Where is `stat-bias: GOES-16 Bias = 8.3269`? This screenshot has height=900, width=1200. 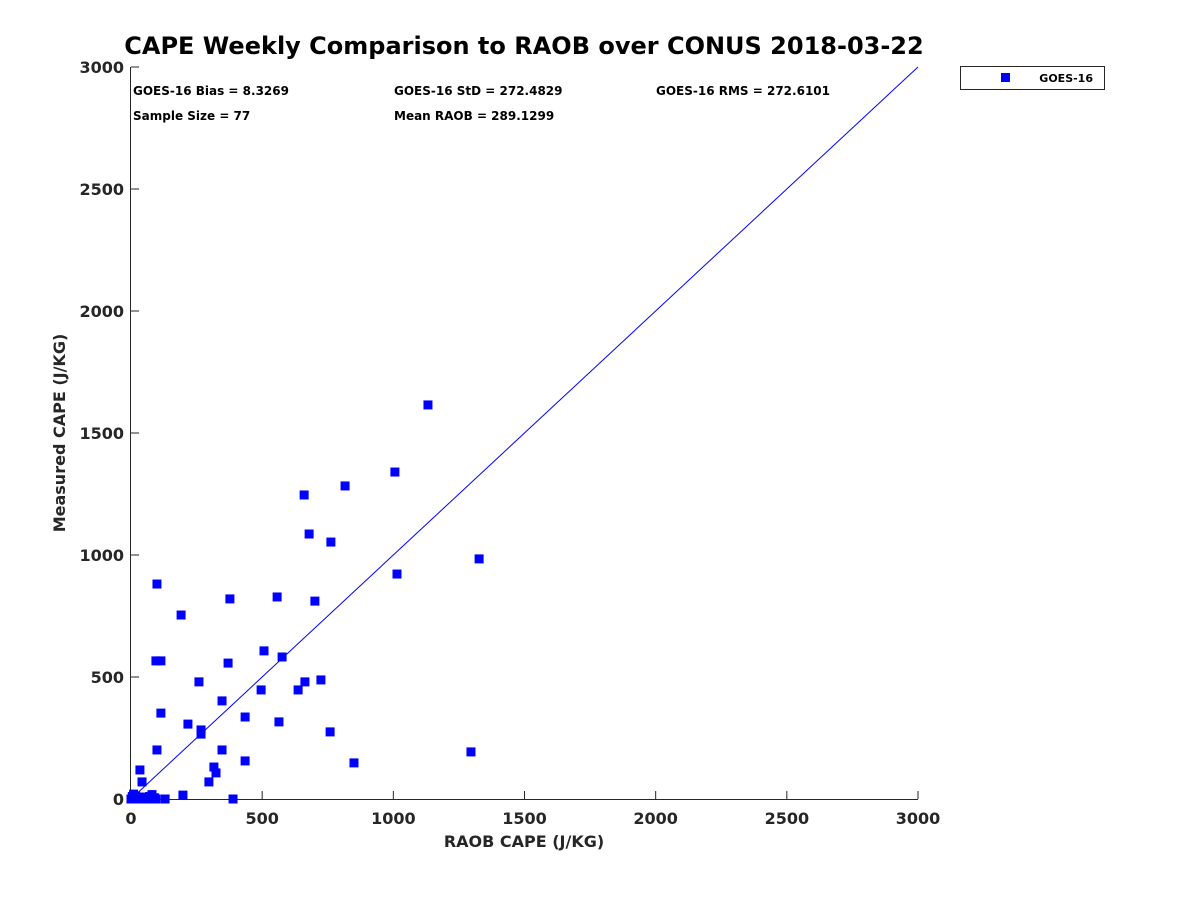 stat-bias: GOES-16 Bias = 8.3269 is located at coordinates (211, 91).